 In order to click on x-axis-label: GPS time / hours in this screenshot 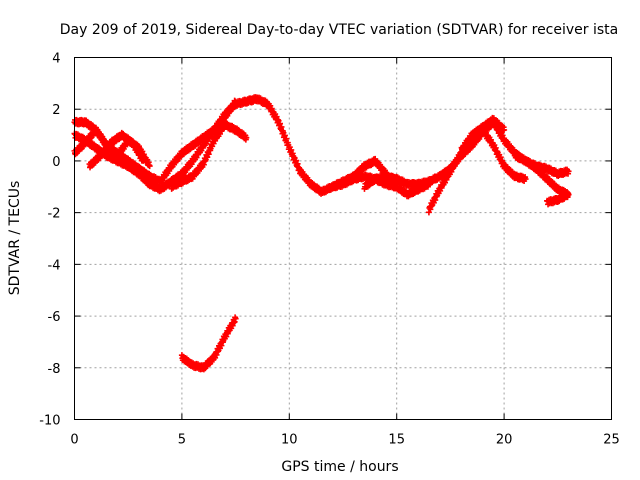, I will do `click(339, 467)`.